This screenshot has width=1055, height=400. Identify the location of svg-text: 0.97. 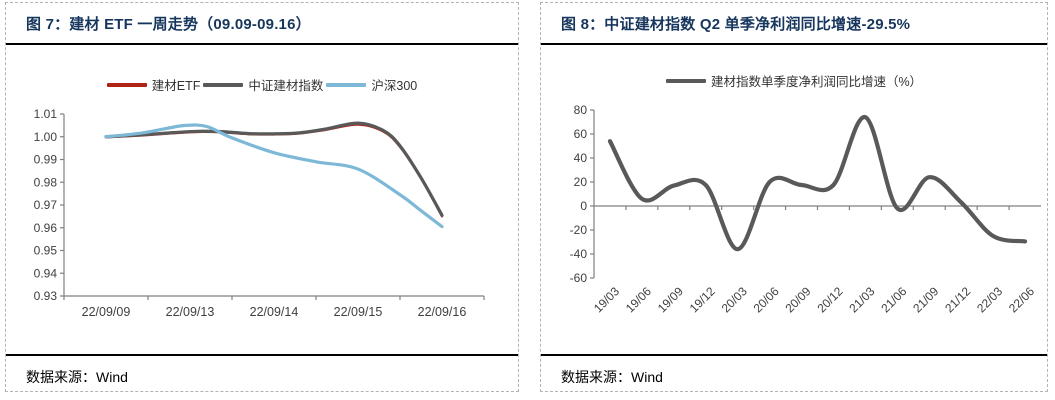
(46, 205).